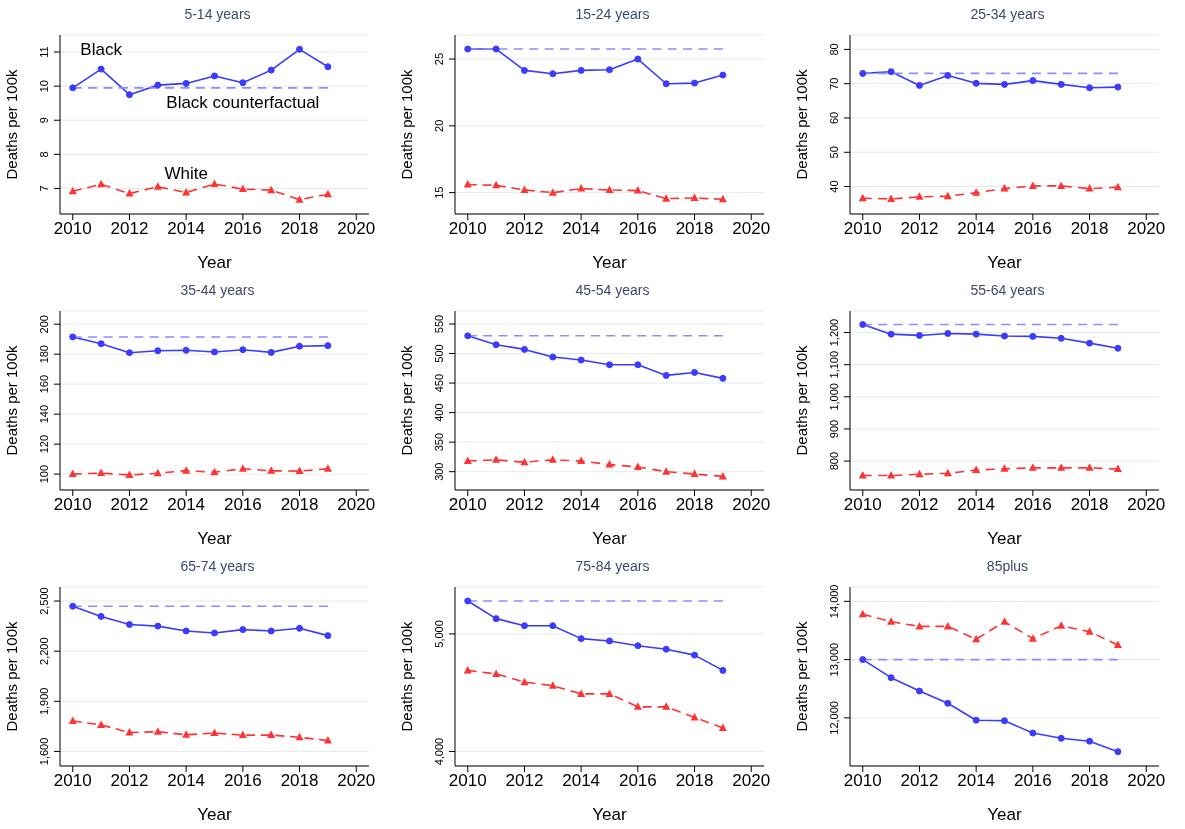  Describe the element at coordinates (439, 471) in the screenshot. I see `y-tick-label: 300` at that location.